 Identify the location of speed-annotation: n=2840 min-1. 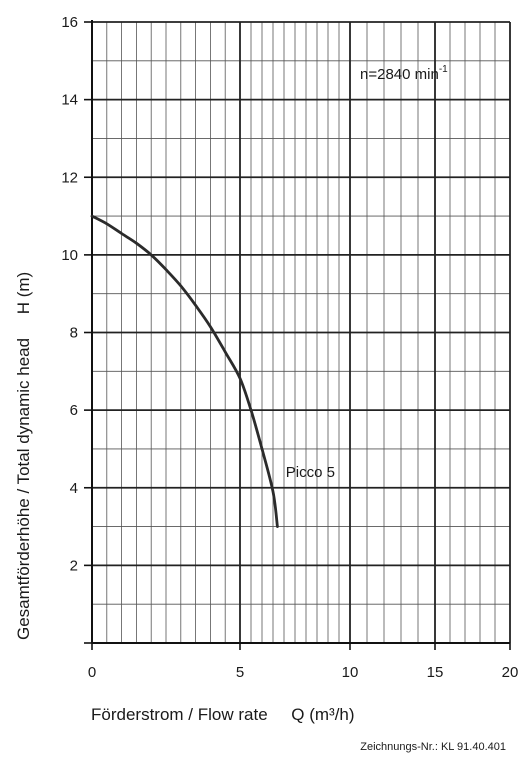
(404, 73).